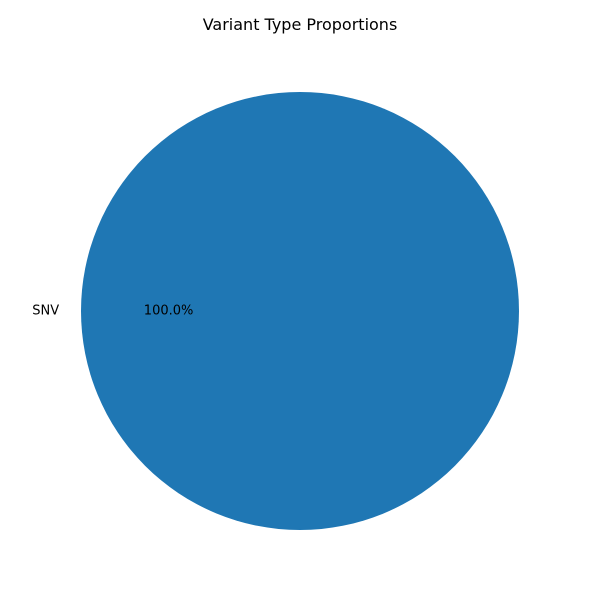 This screenshot has width=600, height=600. Describe the element at coordinates (169, 311) in the screenshot. I see `slice-percent-label: 100.0%` at that location.